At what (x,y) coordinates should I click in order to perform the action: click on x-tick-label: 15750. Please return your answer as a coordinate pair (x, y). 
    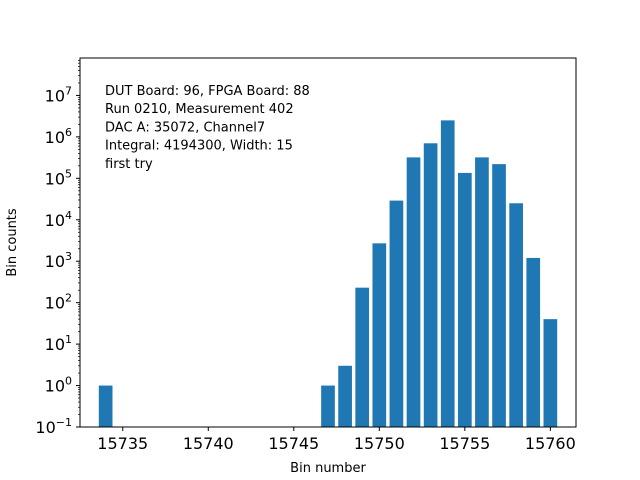
    Looking at the image, I should click on (379, 443).